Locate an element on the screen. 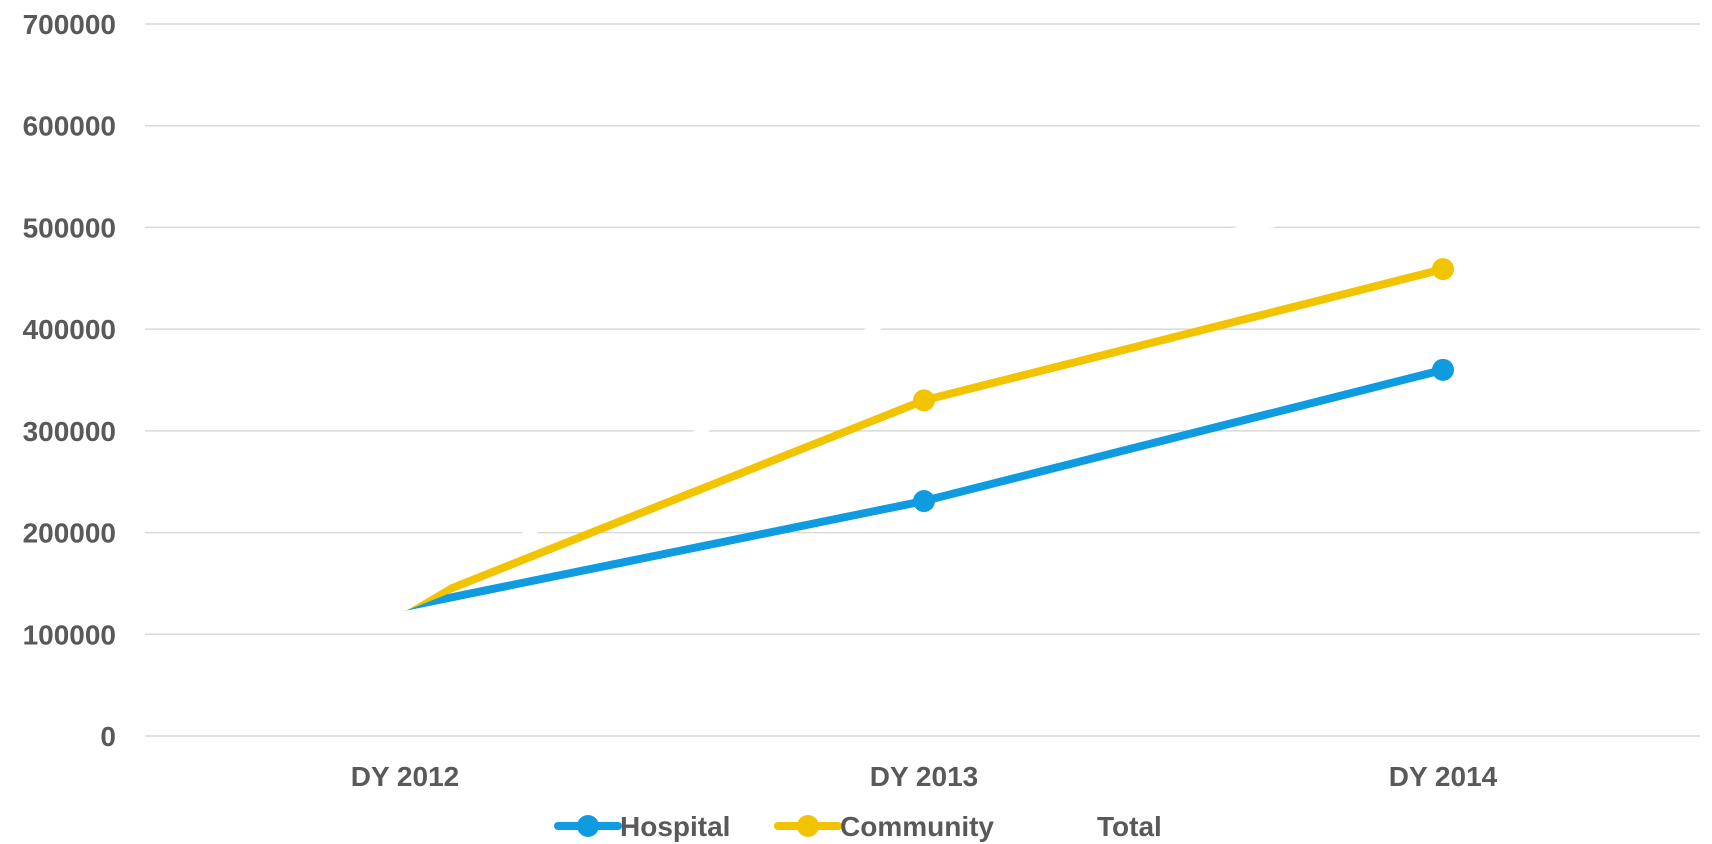 This screenshot has height=844, width=1712. y-tick-label: 100000 is located at coordinates (69, 634).